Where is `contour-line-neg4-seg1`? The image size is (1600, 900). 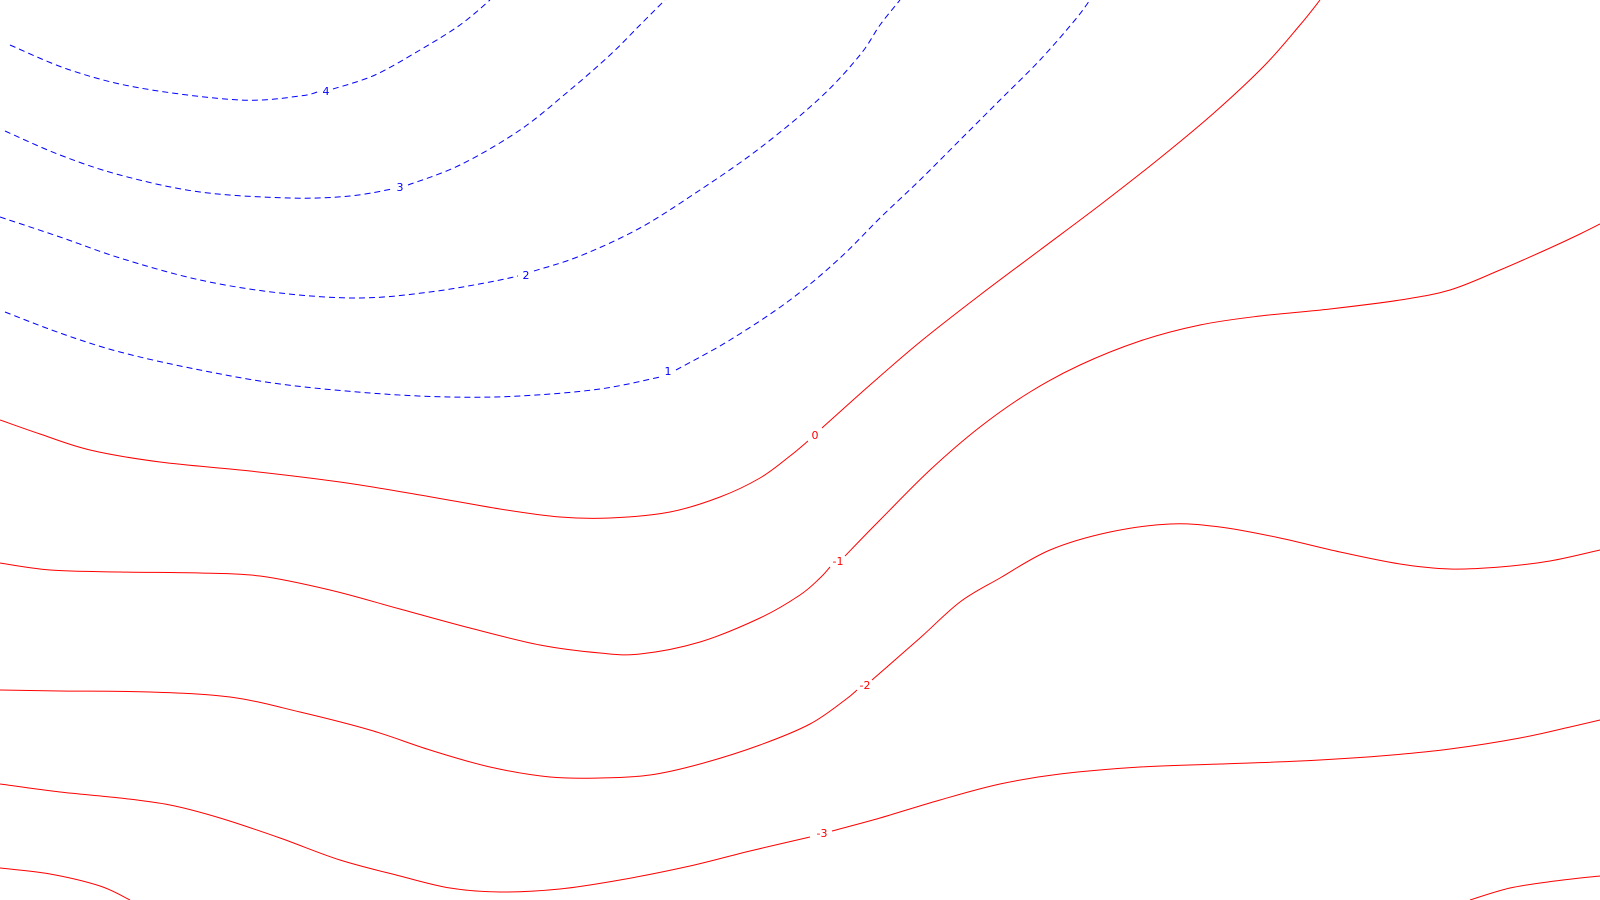 contour-line-neg4-seg1 is located at coordinates (65, 883).